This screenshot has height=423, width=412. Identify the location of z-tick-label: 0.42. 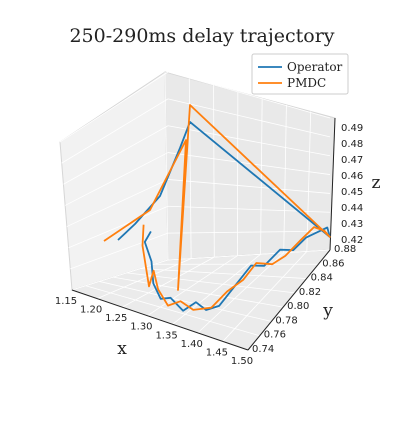
(352, 240).